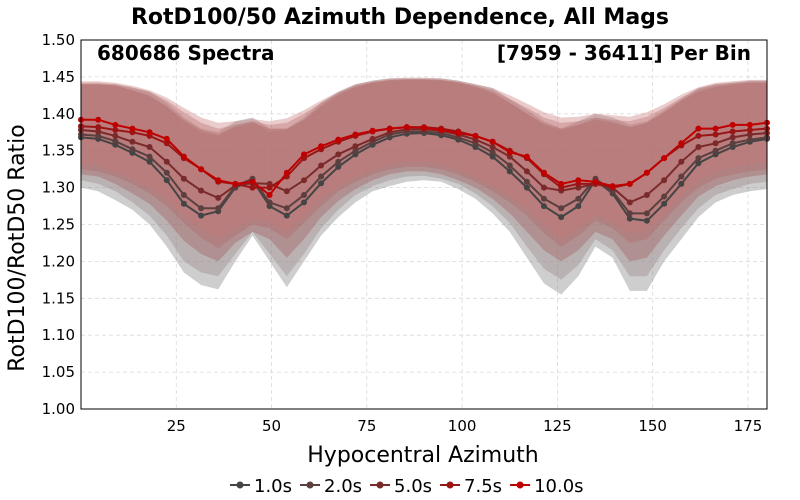 The width and height of the screenshot is (800, 500). I want to click on x-tick-label: 125, so click(557, 426).